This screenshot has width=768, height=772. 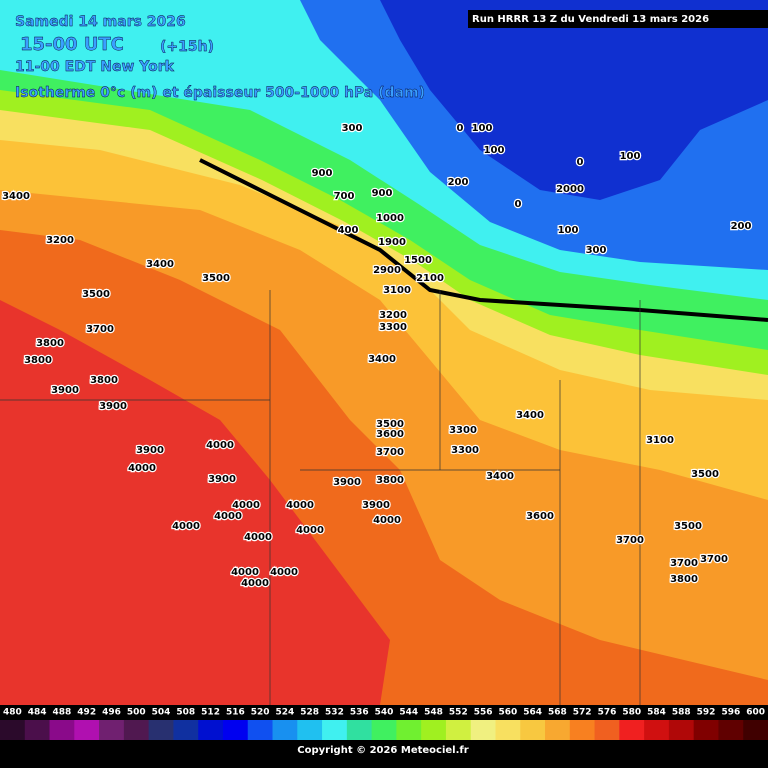 I want to click on legend-label: 588, so click(x=681, y=713).